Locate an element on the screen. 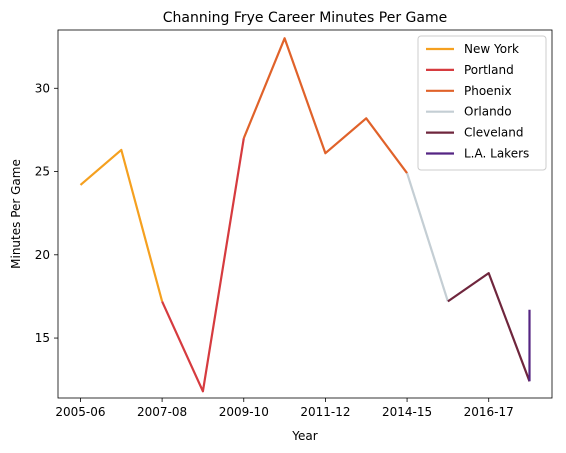 The height and width of the screenshot is (453, 566). x-tick-label: 2007-08 is located at coordinates (162, 412).